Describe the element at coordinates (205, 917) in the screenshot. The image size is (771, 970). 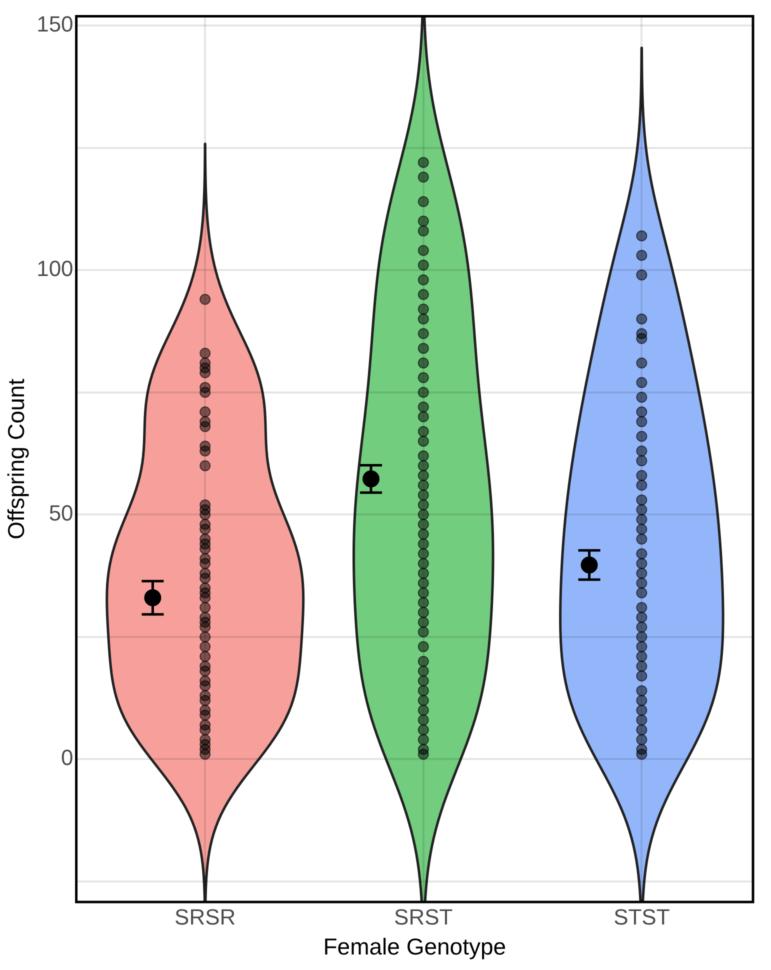
I see `x-tick-label: SRSR` at that location.